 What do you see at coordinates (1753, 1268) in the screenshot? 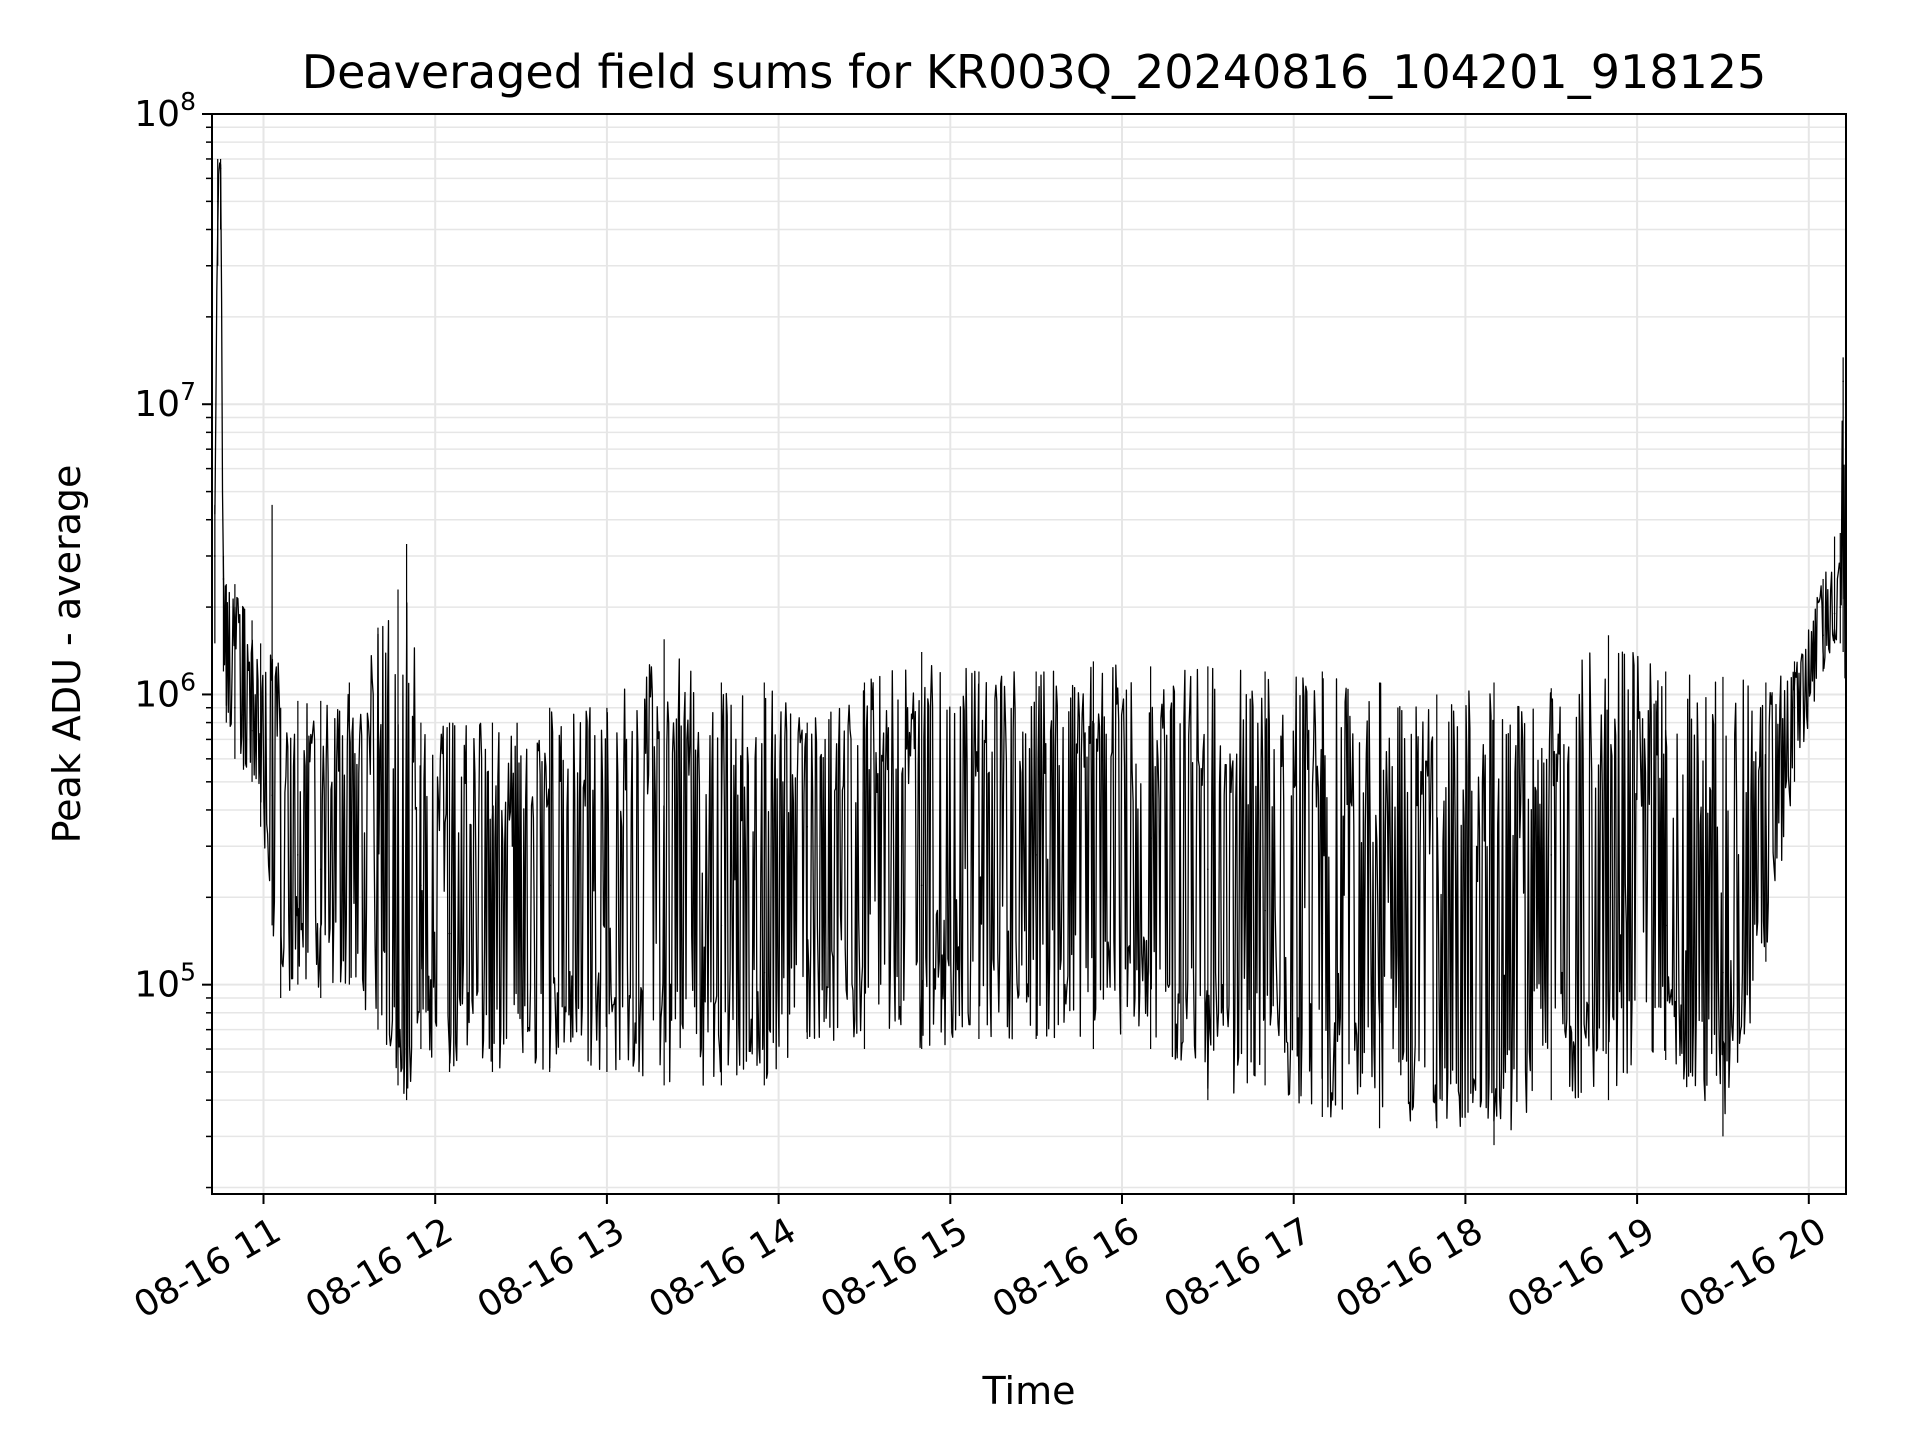
I see `x-tick-label: 08-16 20` at bounding box center [1753, 1268].